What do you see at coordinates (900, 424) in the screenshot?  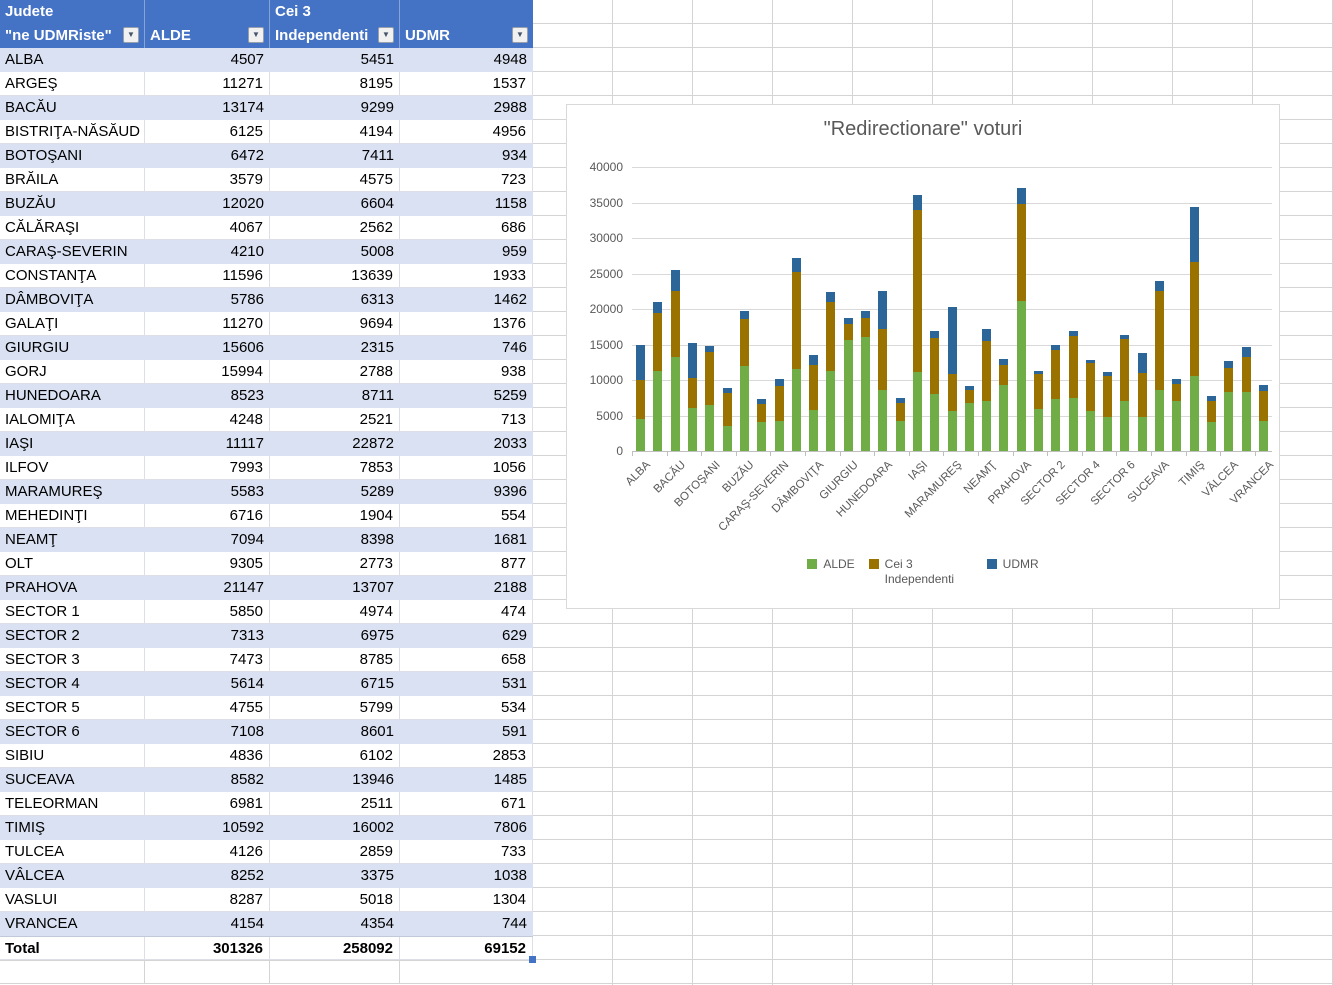 I see `stacked-bar-ialomiţa` at bounding box center [900, 424].